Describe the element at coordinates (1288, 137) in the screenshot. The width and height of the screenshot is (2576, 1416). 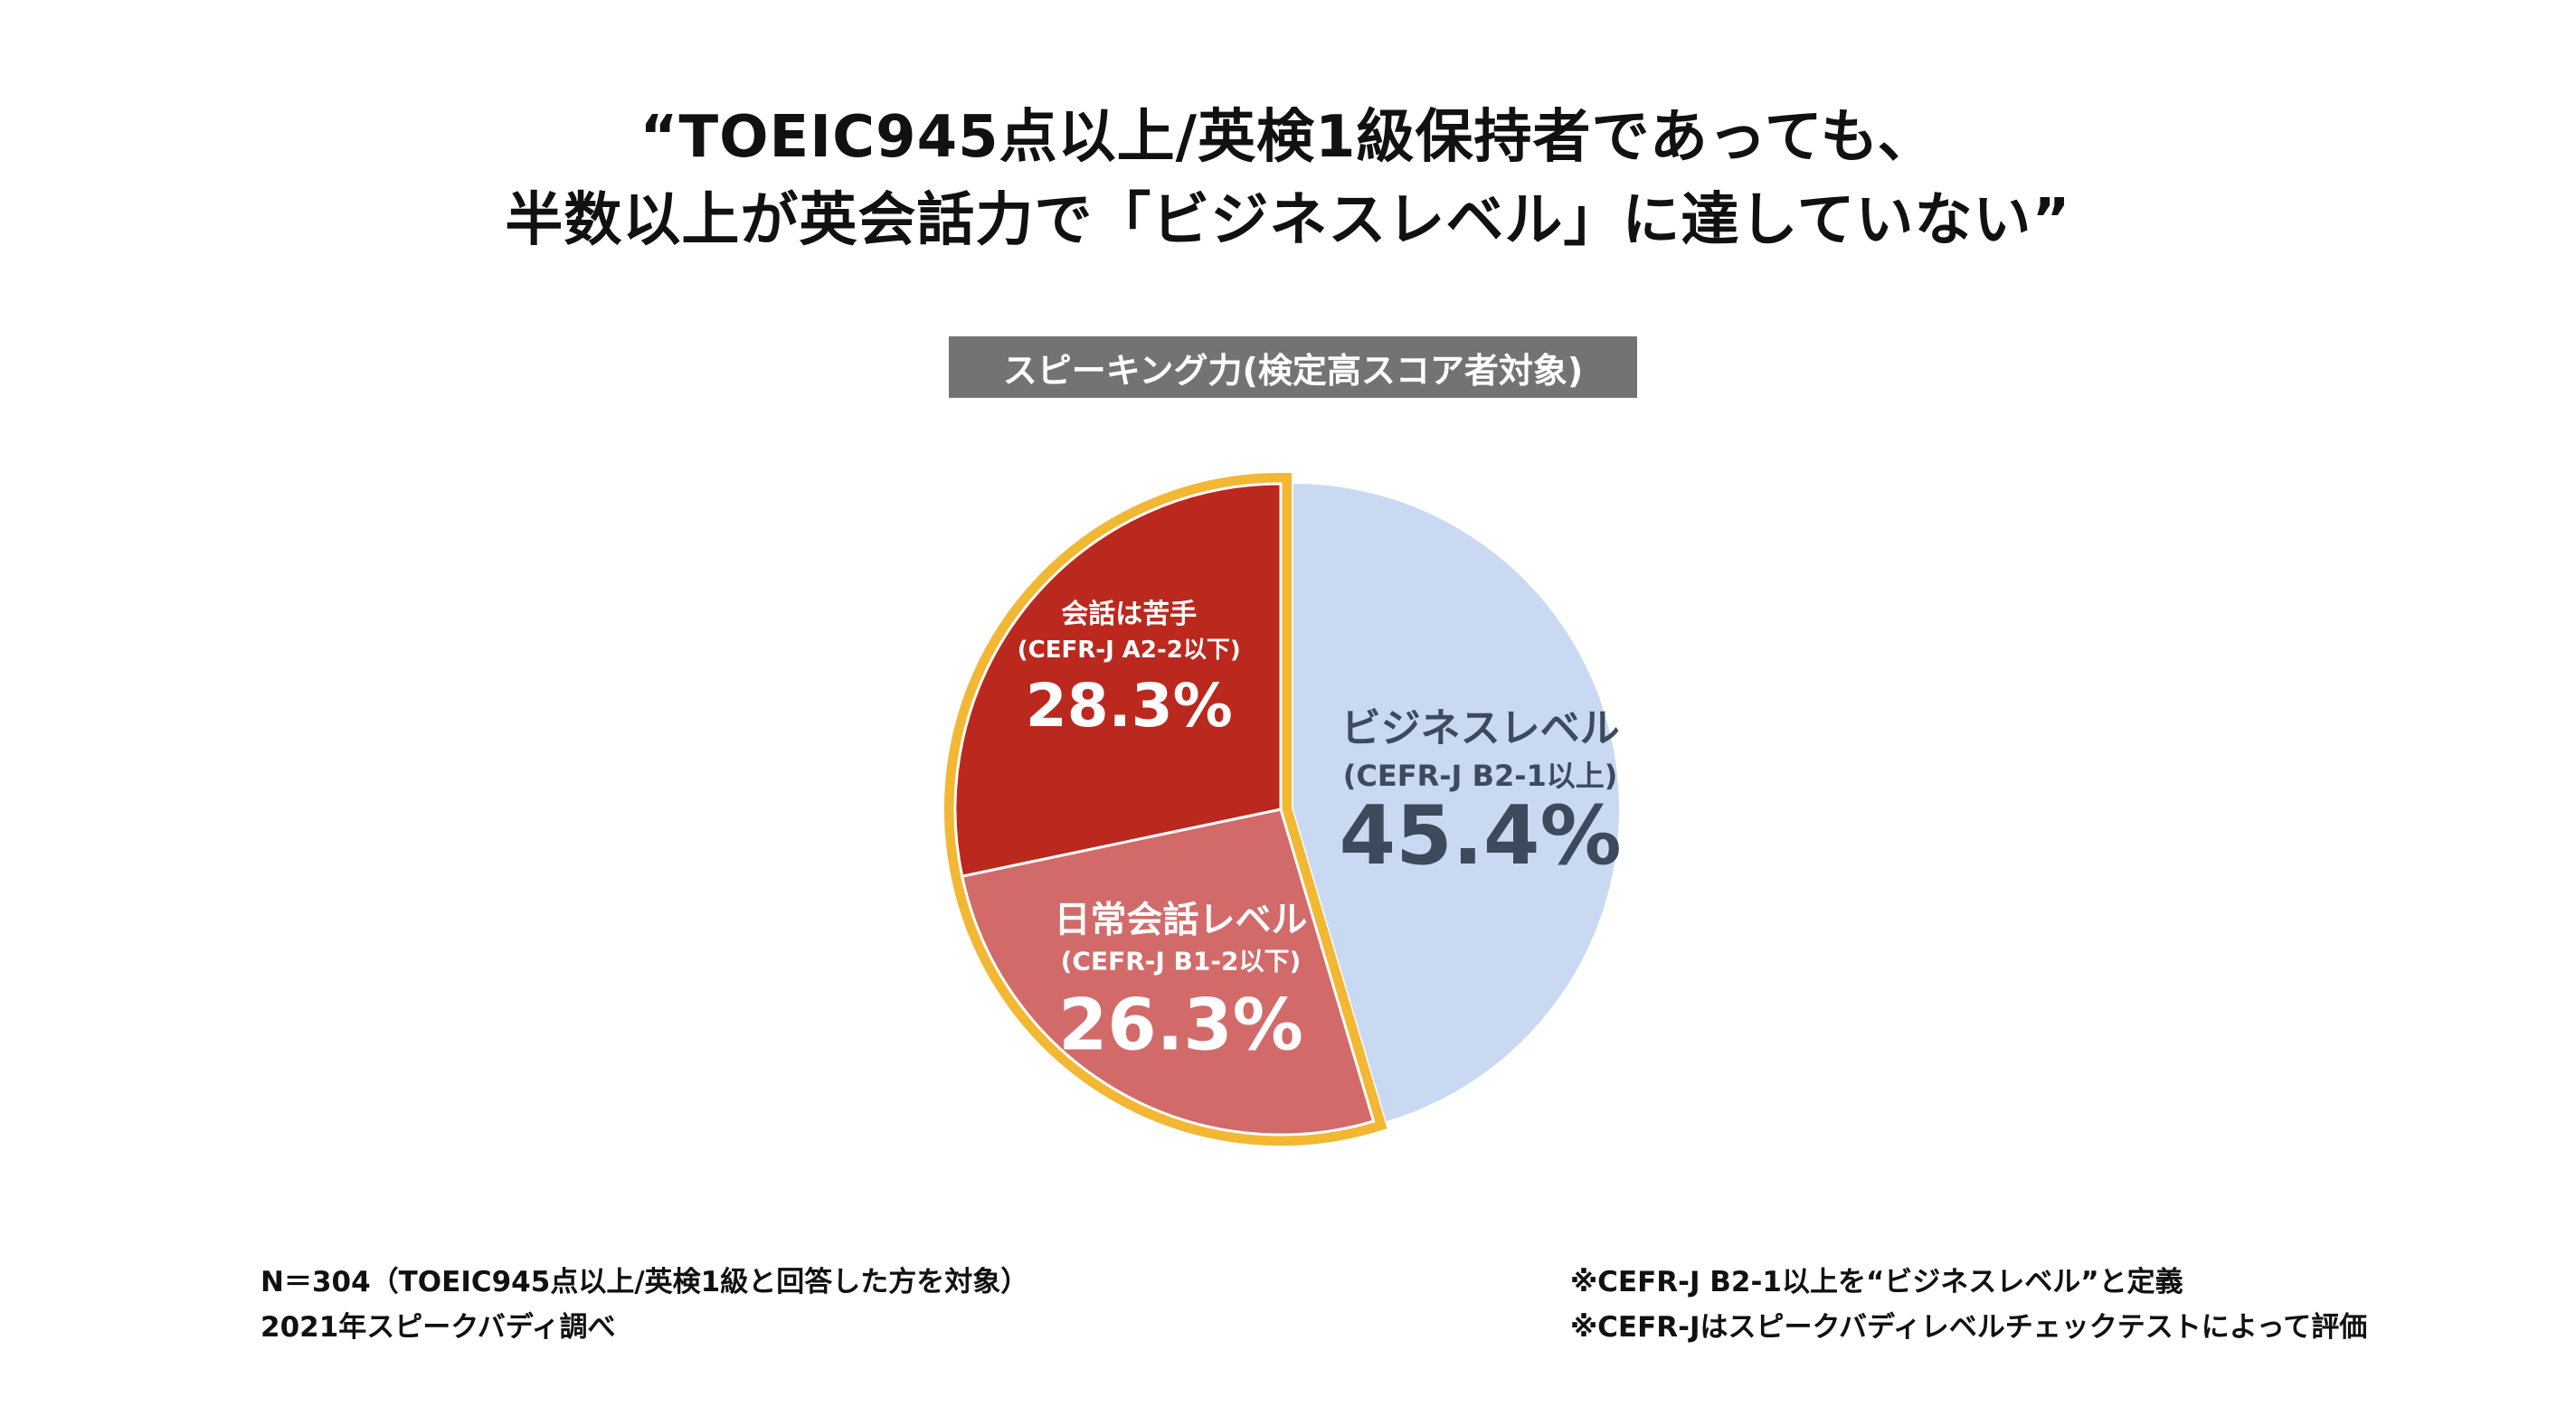
I see `title-line-1: “TOEIC945点以上/英検1級保持者であっても、` at that location.